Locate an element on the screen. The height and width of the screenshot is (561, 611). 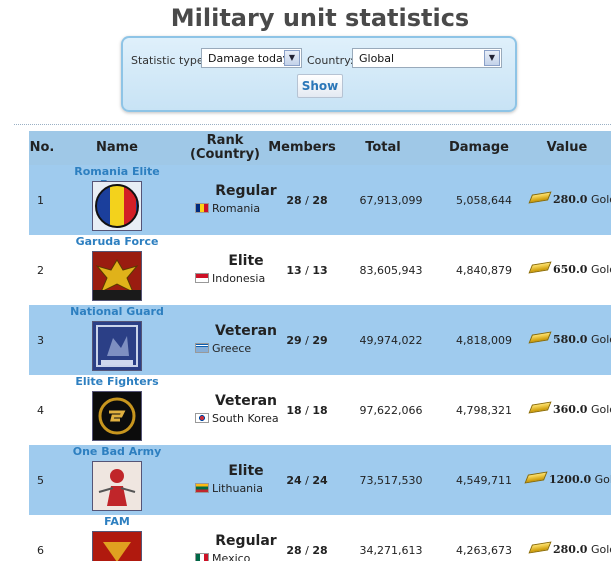
country-text: Greece is located at coordinates (223, 348).